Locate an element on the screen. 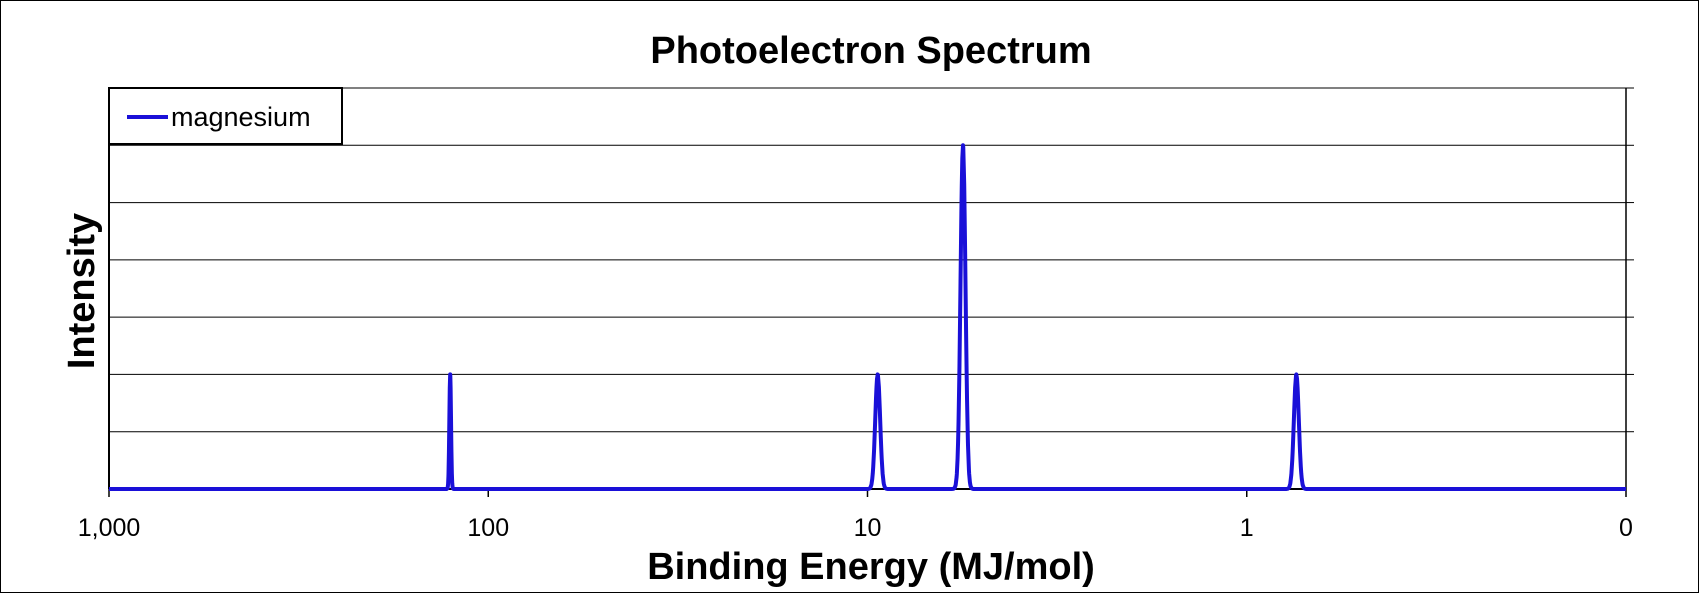 The image size is (1699, 593). y-axis-title: Intensity is located at coordinates (82, 291).